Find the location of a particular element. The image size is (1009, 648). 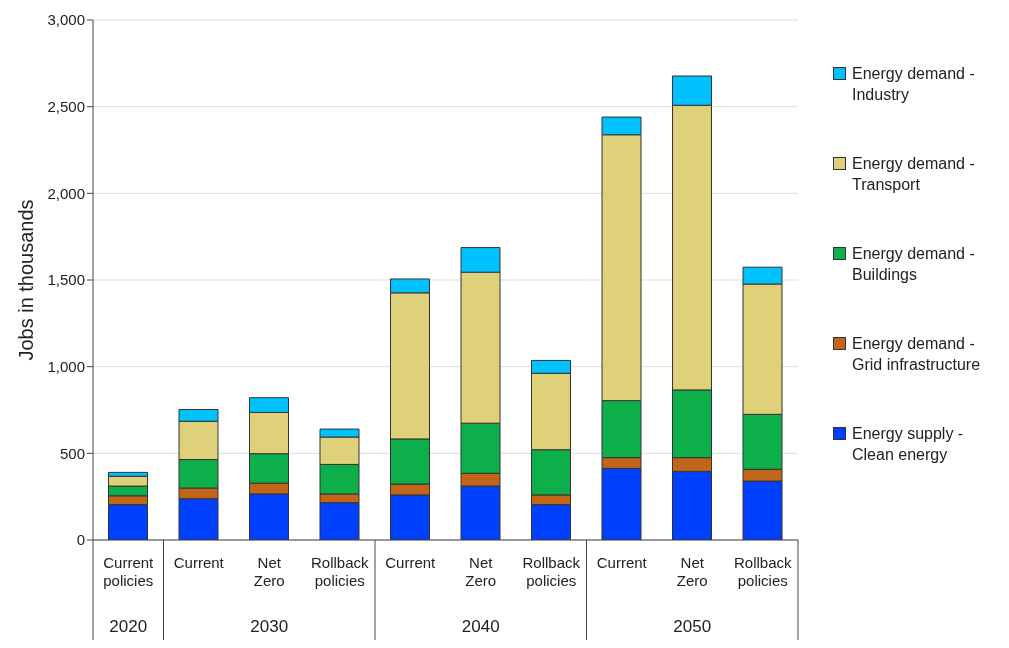

text: 2040 is located at coordinates (480, 626).